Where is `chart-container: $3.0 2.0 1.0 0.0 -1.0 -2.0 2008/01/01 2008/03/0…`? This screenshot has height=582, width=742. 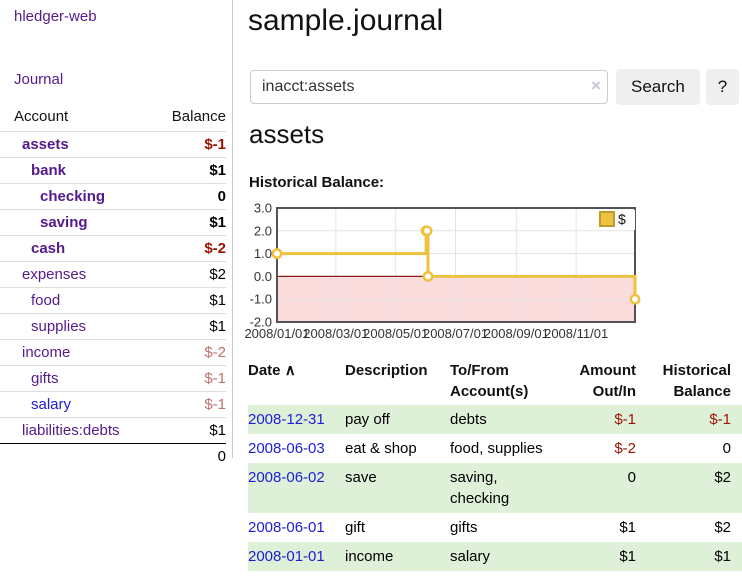 chart-container: $3.0 2.0 1.0 0.0 -1.0 -2.0 2008/01/01 2008/03/0… is located at coordinates (443, 273).